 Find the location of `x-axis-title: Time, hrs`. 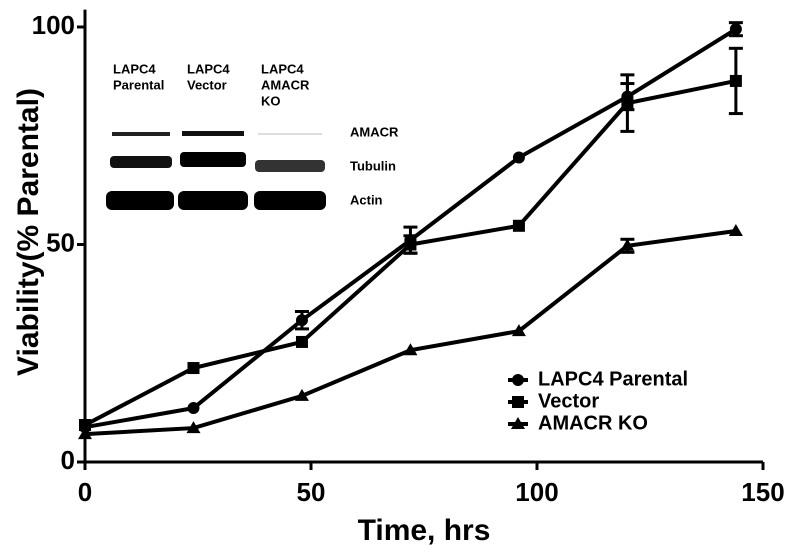

x-axis-title: Time, hrs is located at coordinates (424, 530).